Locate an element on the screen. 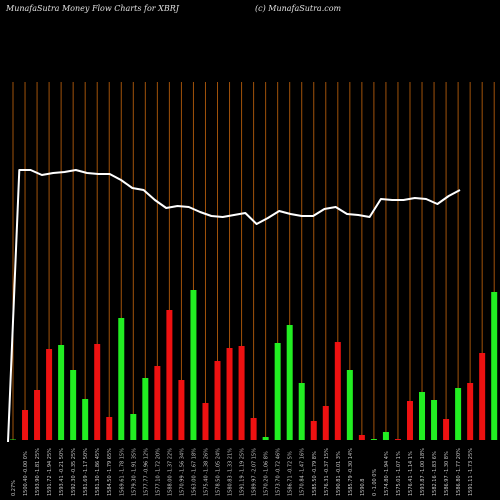  x-tick-label: 1590.8 is located at coordinates (363, 488).